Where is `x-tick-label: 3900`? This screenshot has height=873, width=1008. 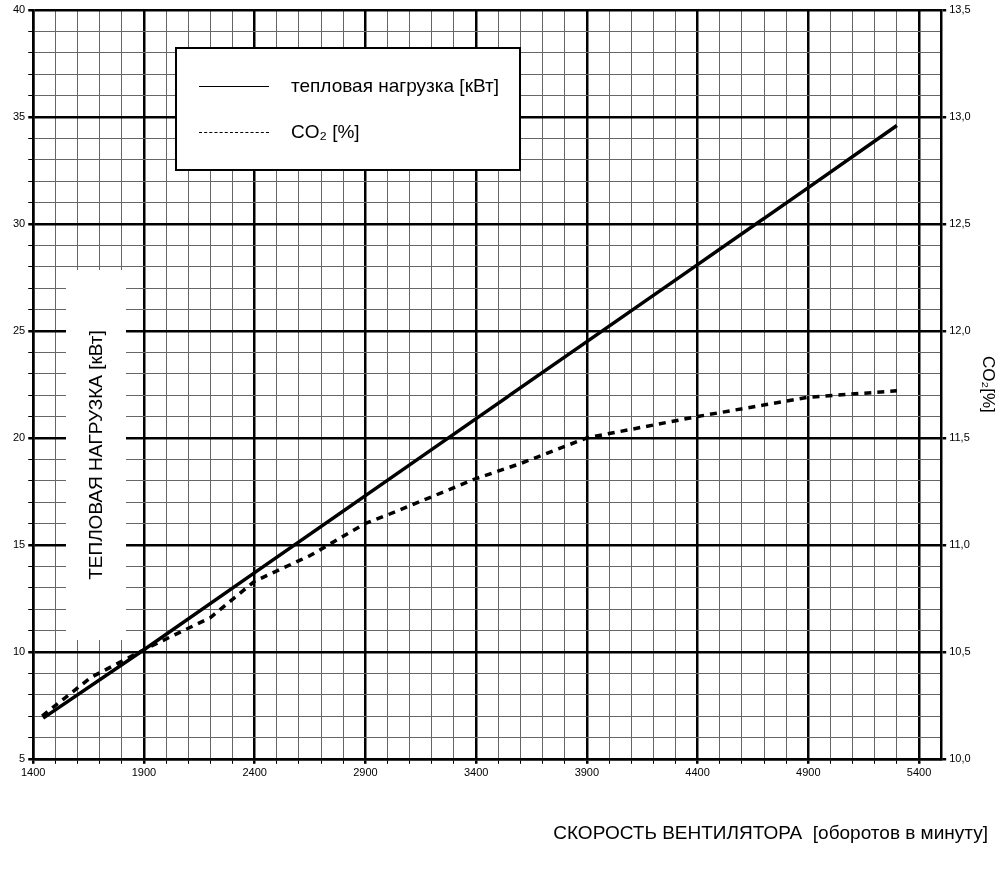
x-tick-label: 3900 is located at coordinates (587, 772).